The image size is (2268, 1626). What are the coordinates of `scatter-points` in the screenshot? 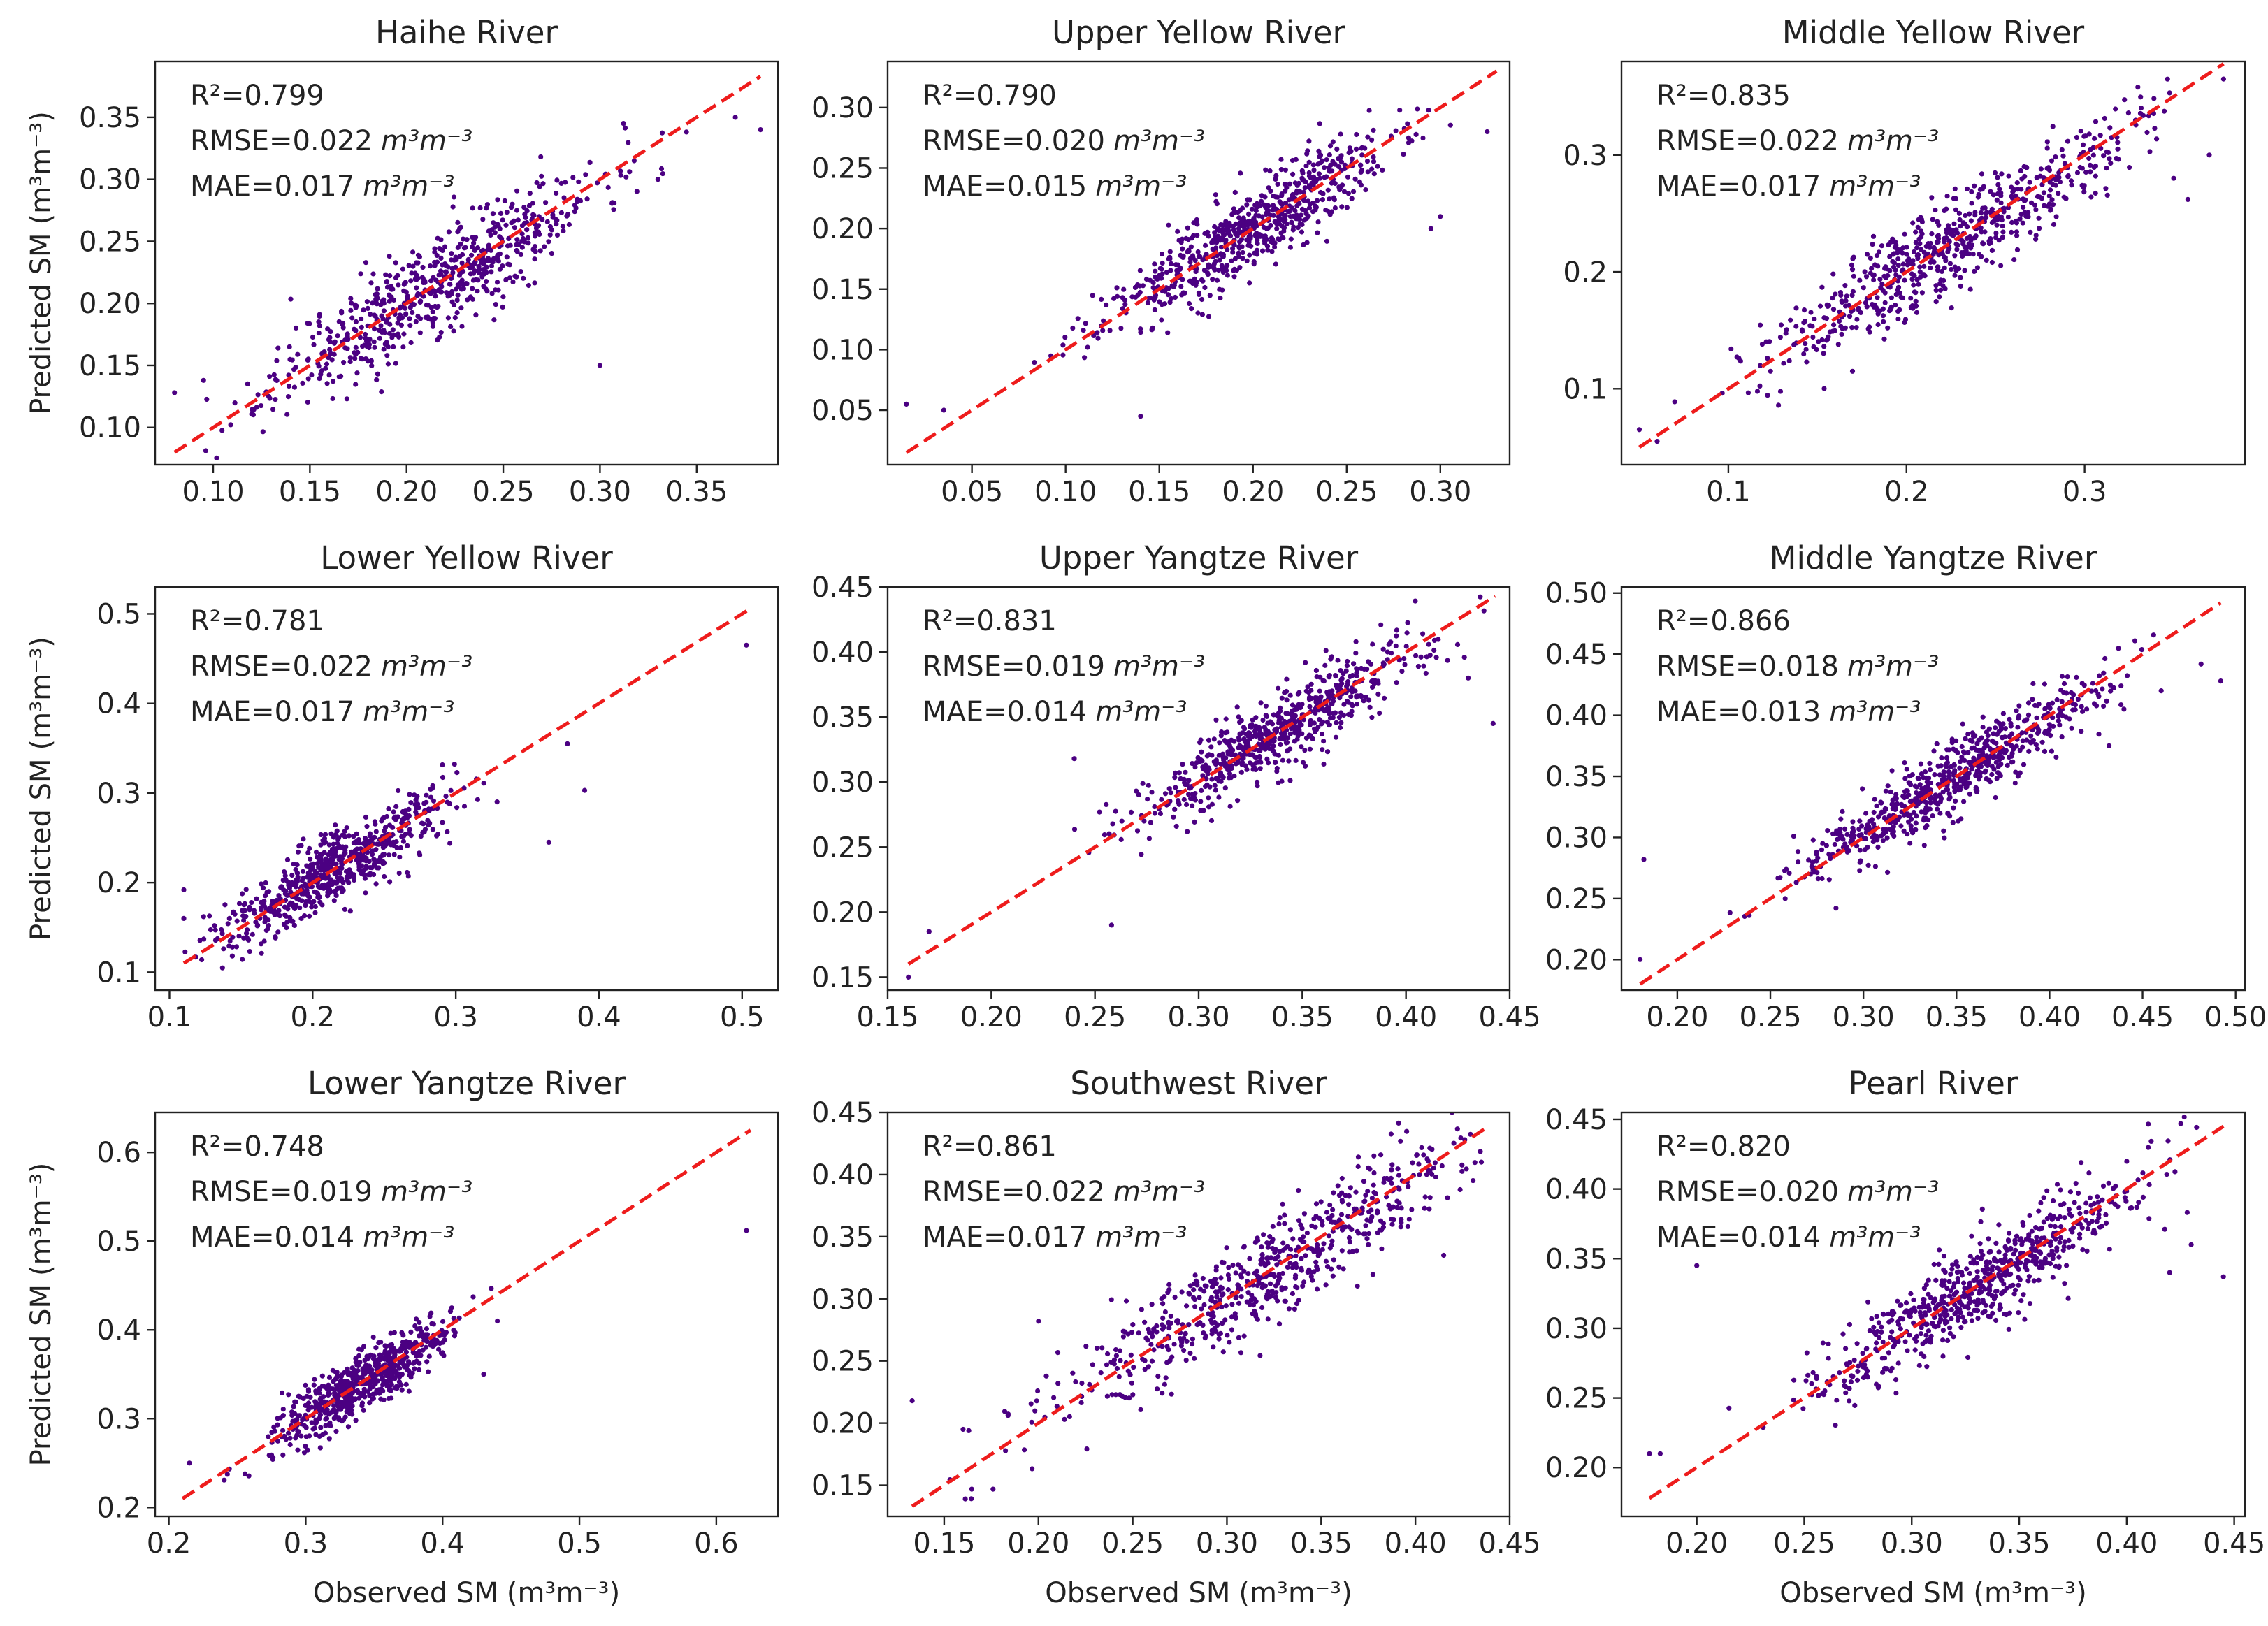 It's located at (1930, 794).